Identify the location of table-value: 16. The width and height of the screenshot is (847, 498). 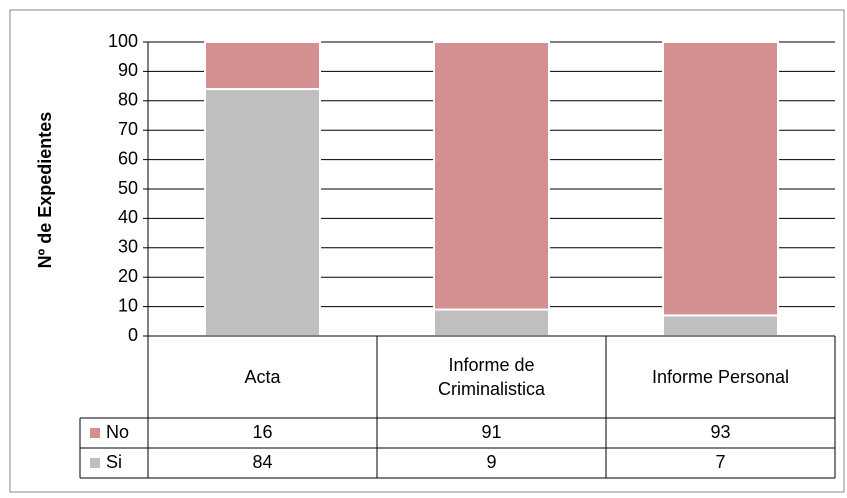
(262, 432).